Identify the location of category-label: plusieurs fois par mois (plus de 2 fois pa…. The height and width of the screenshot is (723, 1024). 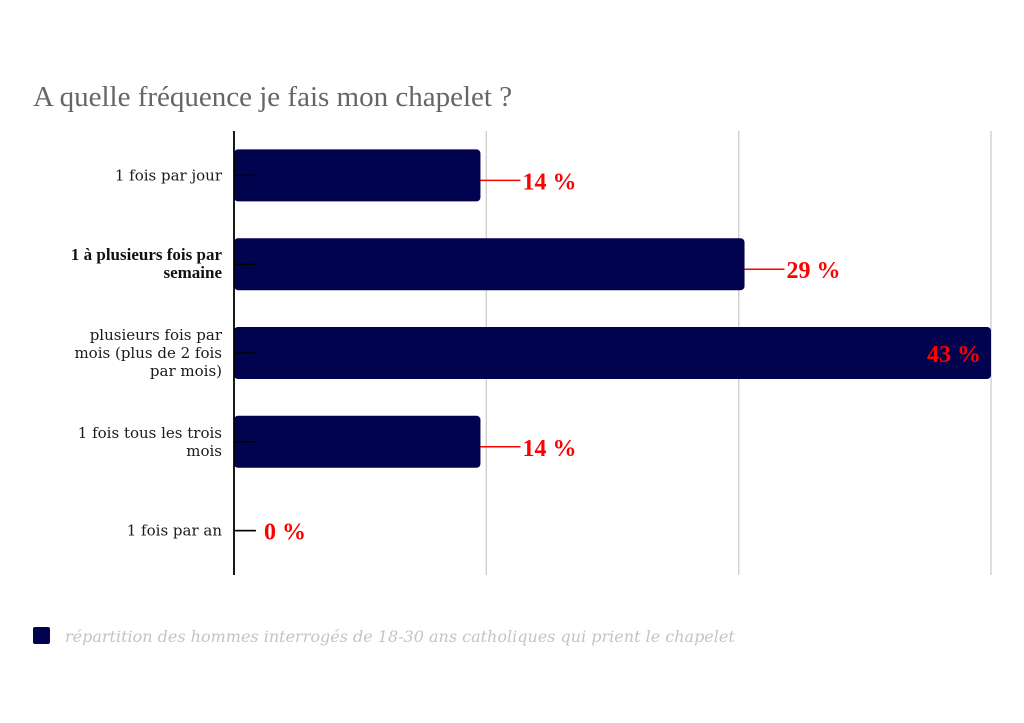
(148, 353).